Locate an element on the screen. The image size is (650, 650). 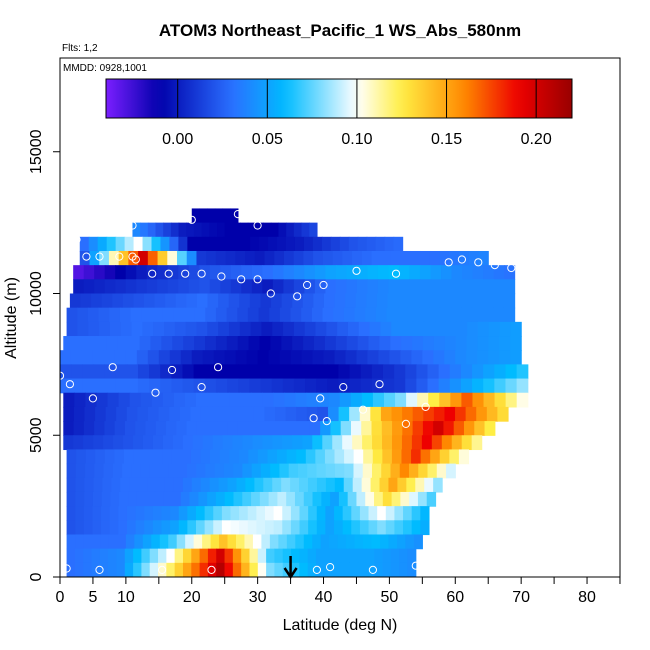
position-arrow-icon is located at coordinates (290, 568).